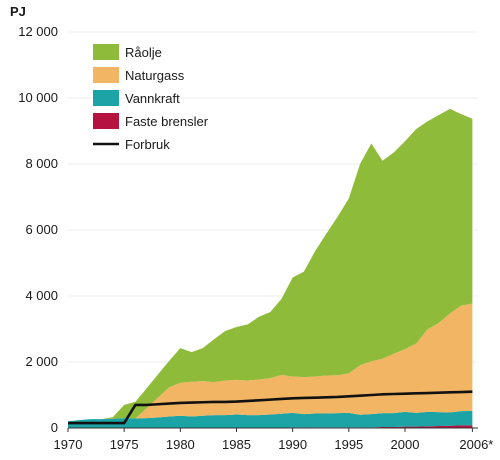 The width and height of the screenshot is (500, 460). I want to click on legend-swatch-faste-brensler, so click(106, 121).